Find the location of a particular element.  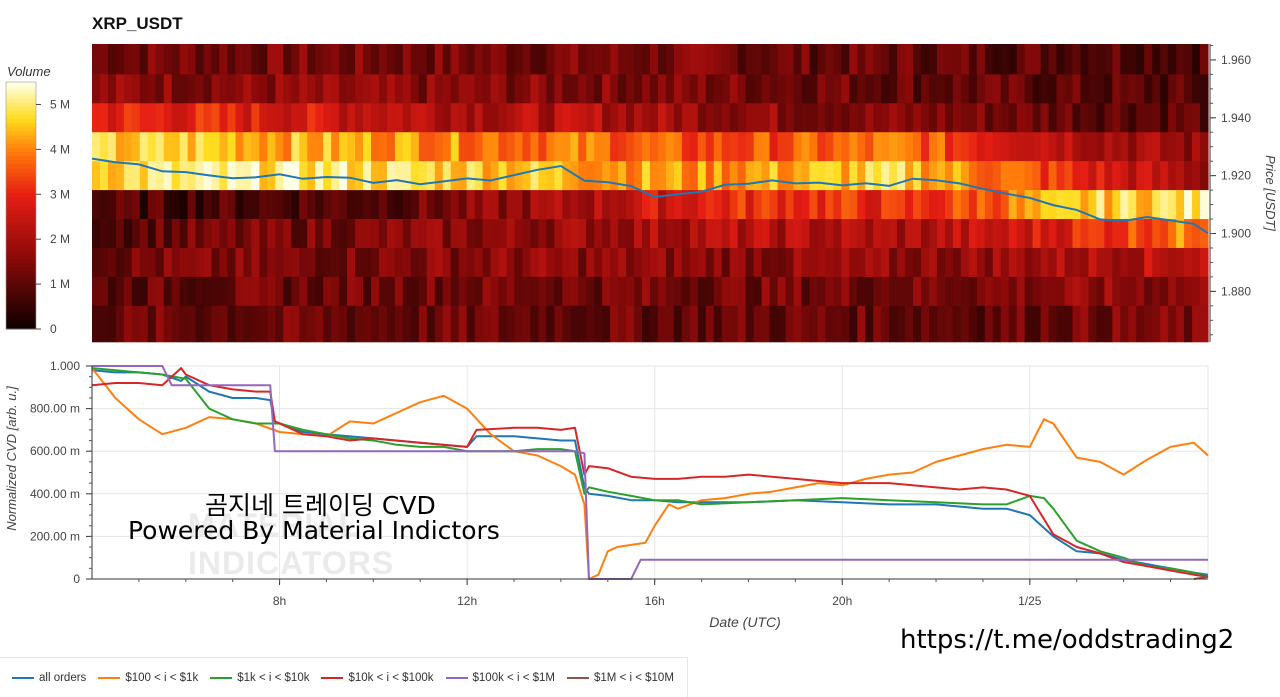

legend-item: all orders is located at coordinates (49, 678).